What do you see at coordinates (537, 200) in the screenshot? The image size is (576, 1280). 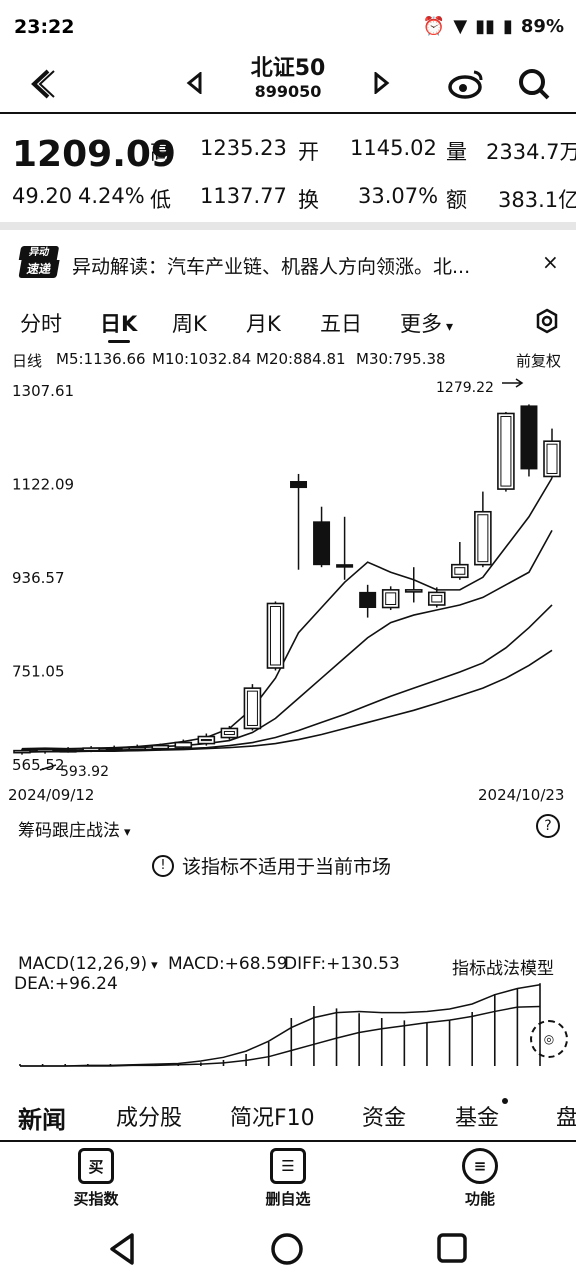 I see `amount-value: 383.1亿` at bounding box center [537, 200].